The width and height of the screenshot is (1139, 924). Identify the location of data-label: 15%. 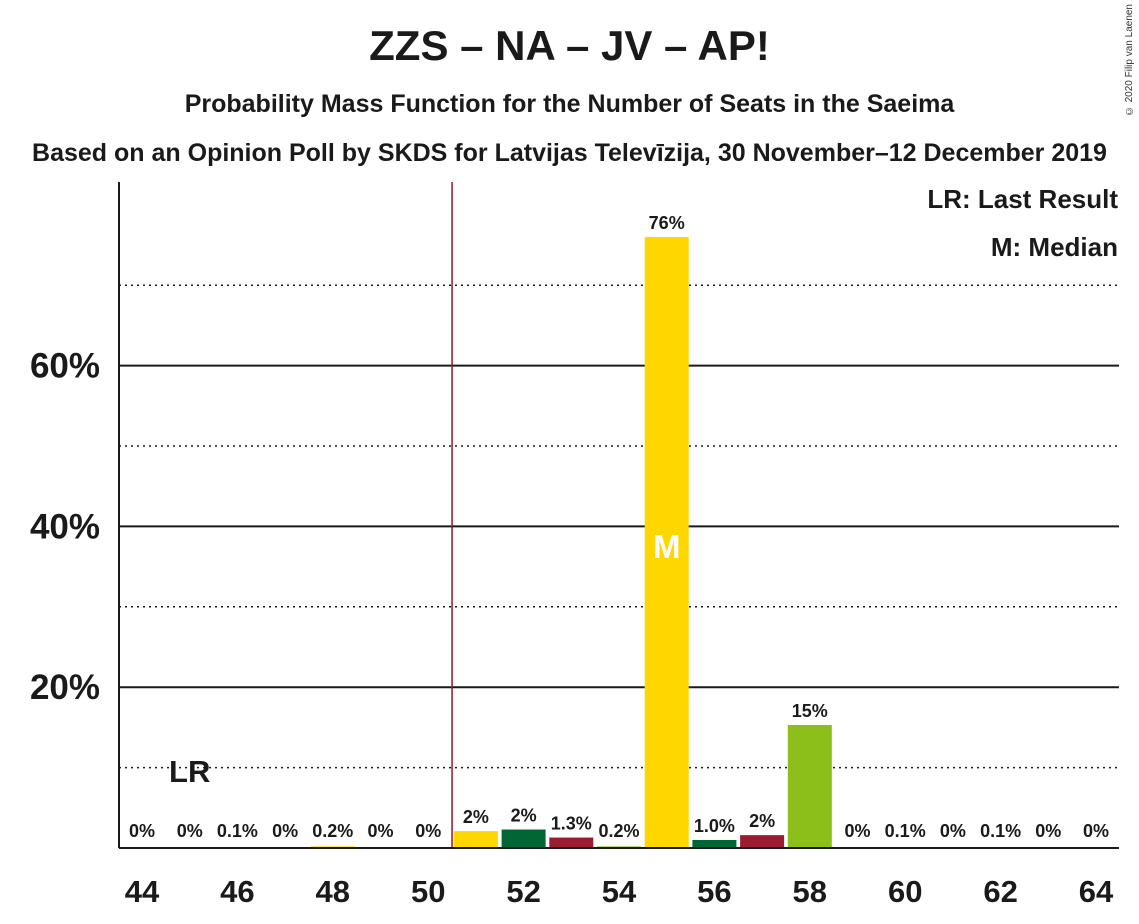
(810, 711).